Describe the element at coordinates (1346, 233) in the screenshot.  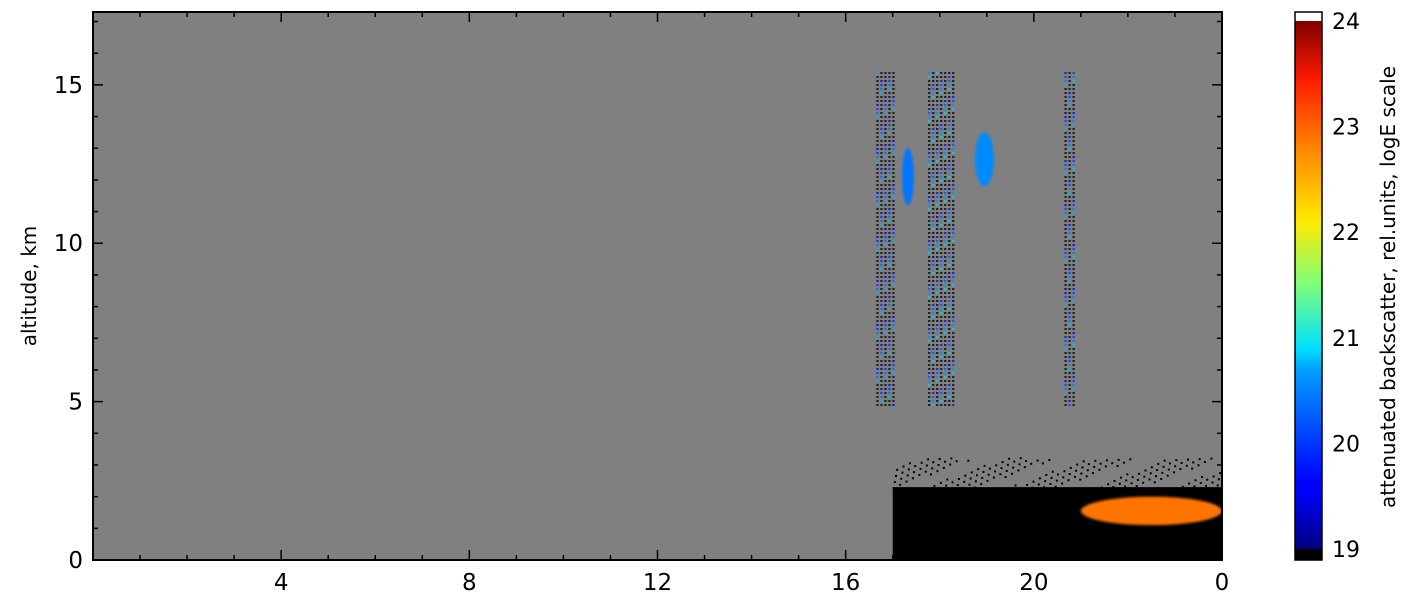
I see `colorbar-tick-label: 22` at that location.